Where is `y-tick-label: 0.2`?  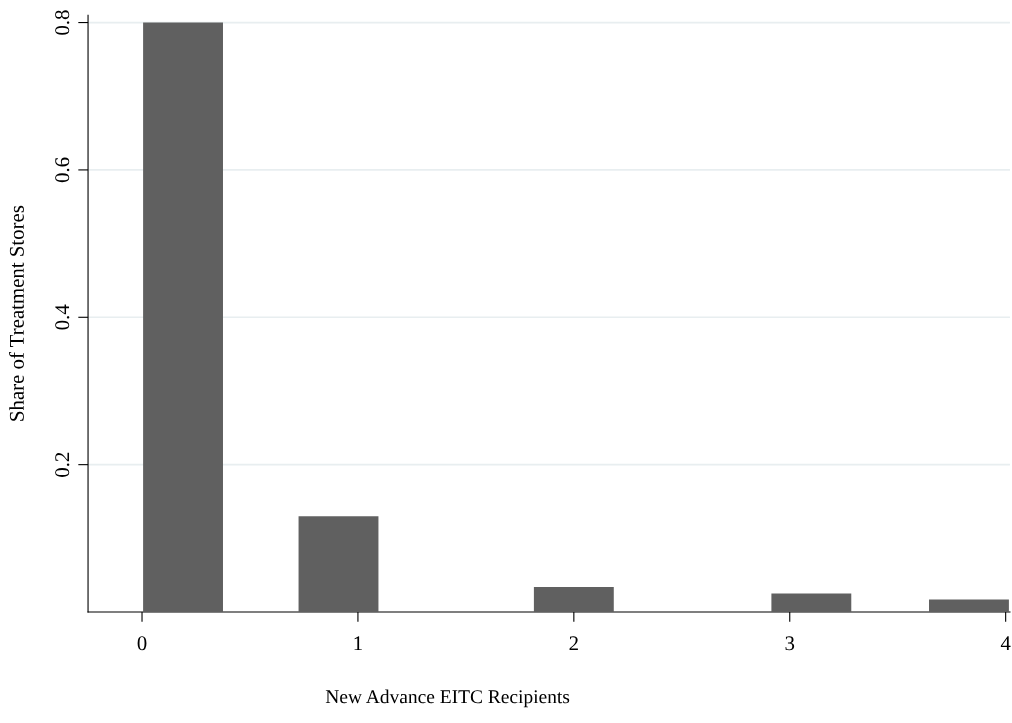
y-tick-label: 0.2 is located at coordinates (62, 464).